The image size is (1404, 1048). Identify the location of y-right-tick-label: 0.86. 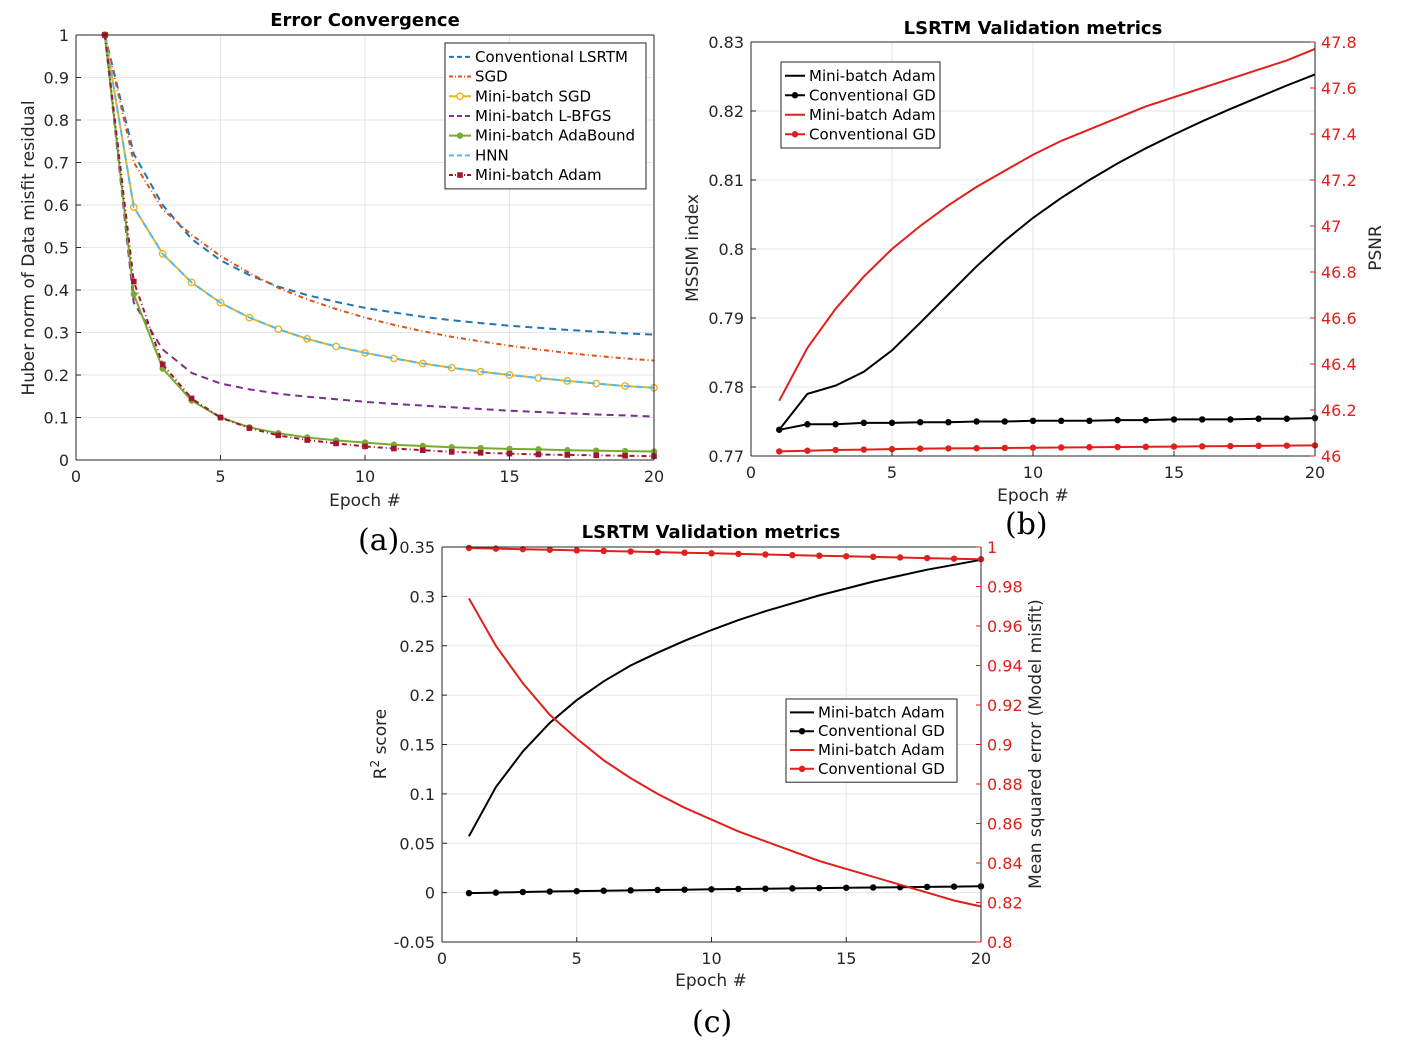
(1005, 824).